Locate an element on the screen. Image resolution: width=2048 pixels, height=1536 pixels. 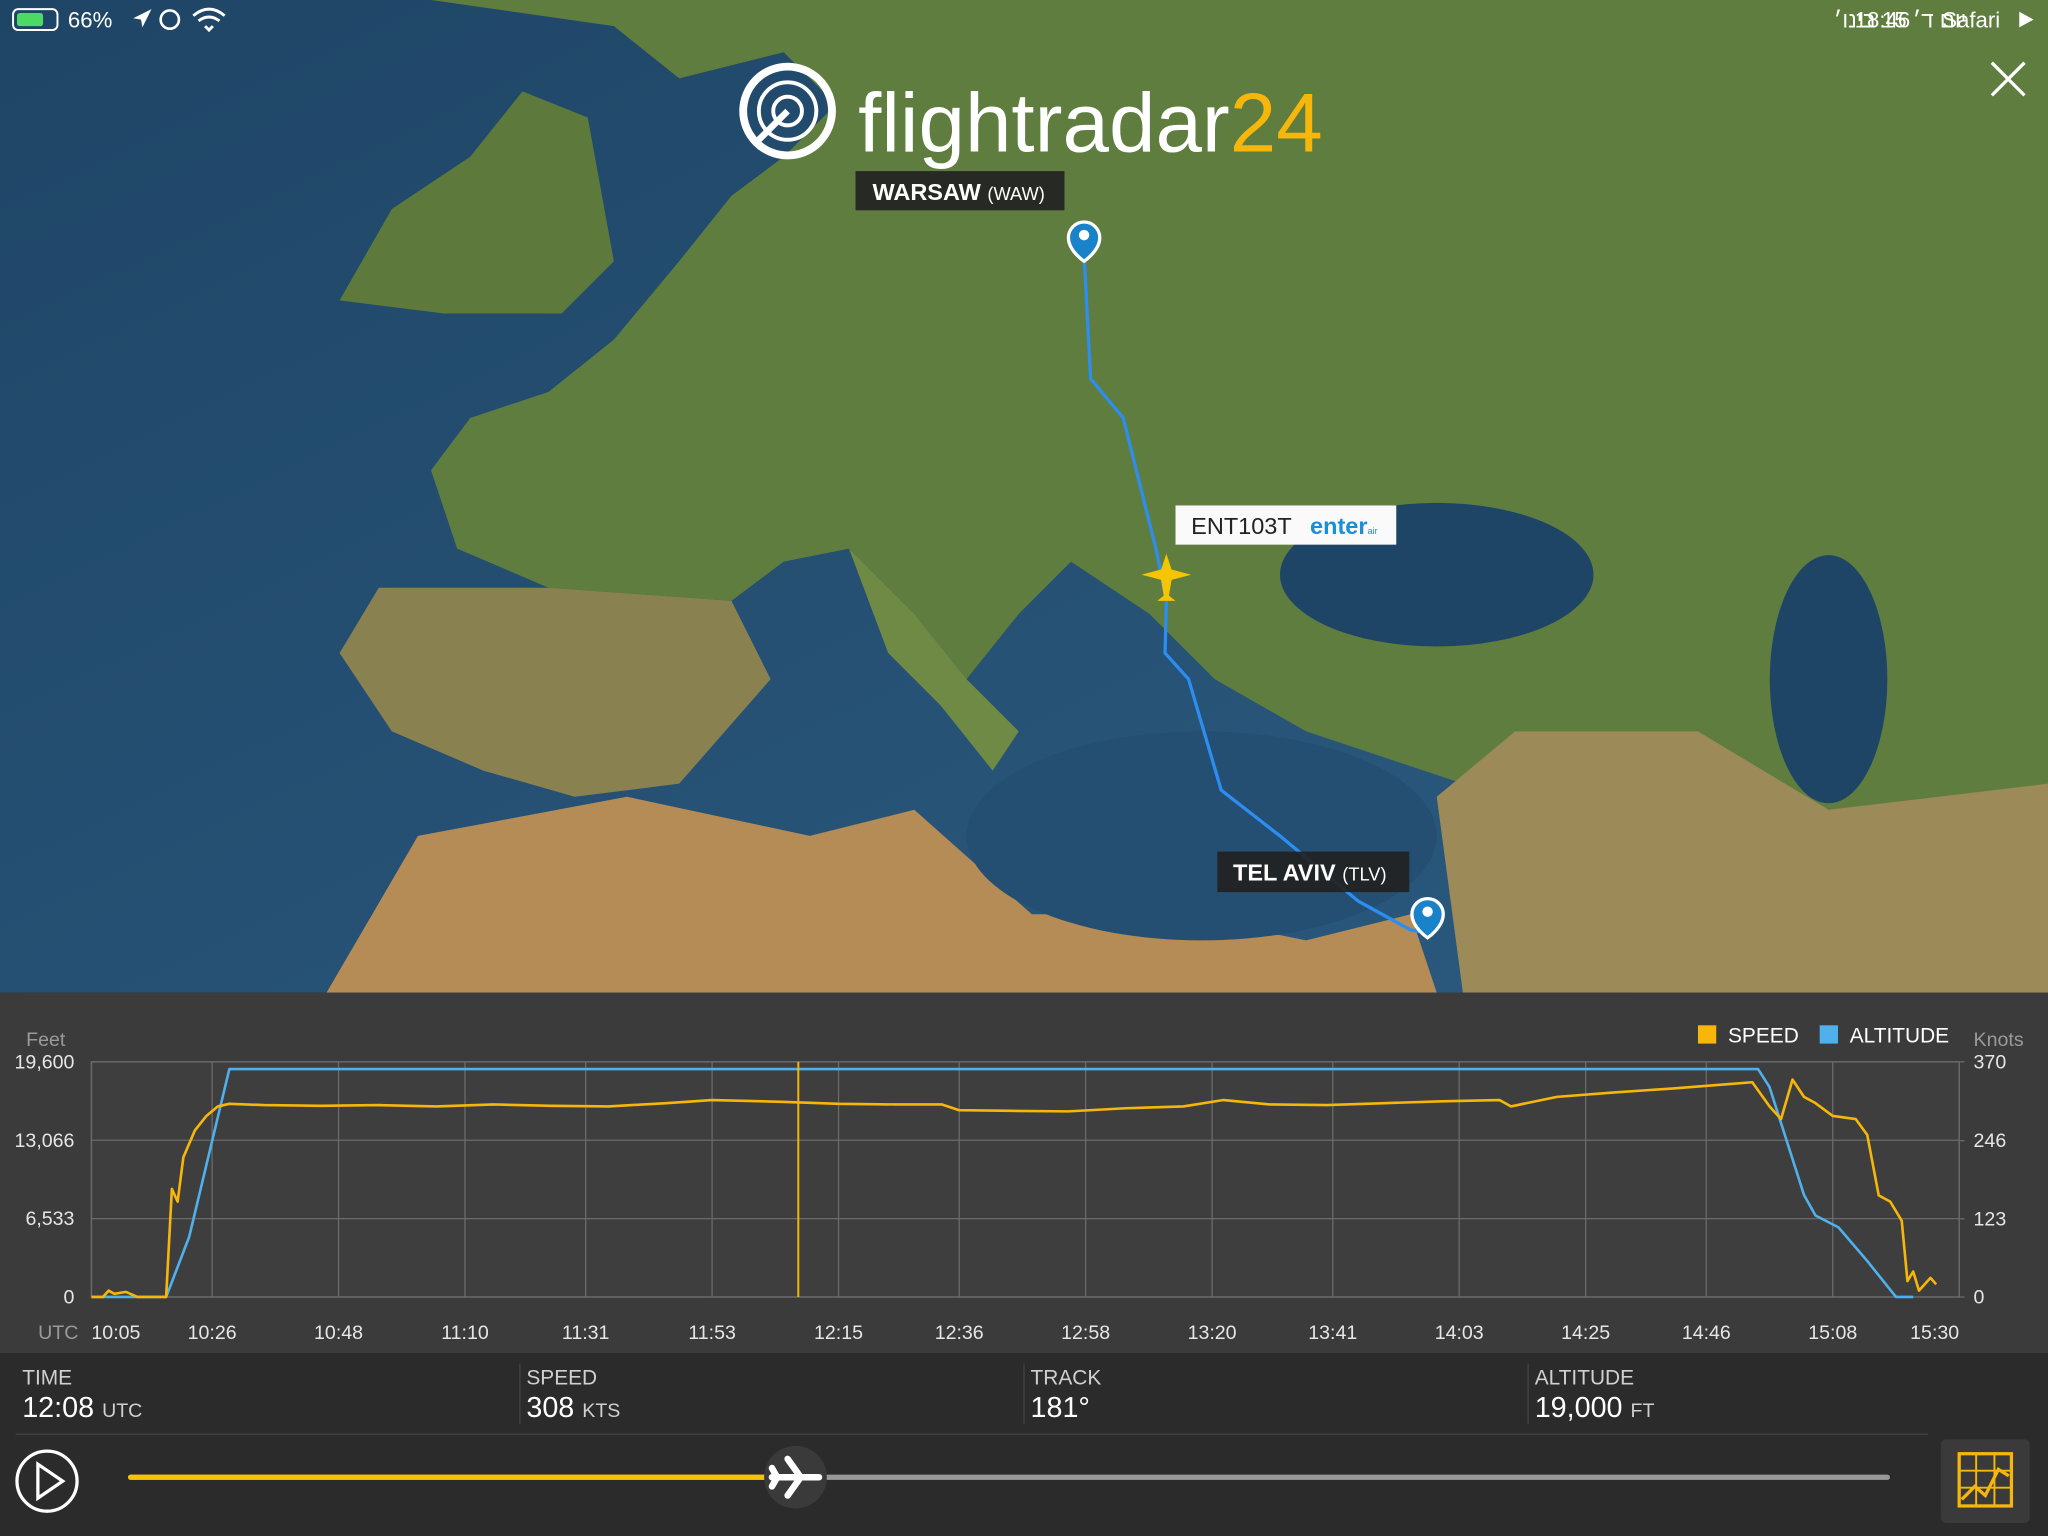
flight-callsign: ENT103T is located at coordinates (1241, 526).